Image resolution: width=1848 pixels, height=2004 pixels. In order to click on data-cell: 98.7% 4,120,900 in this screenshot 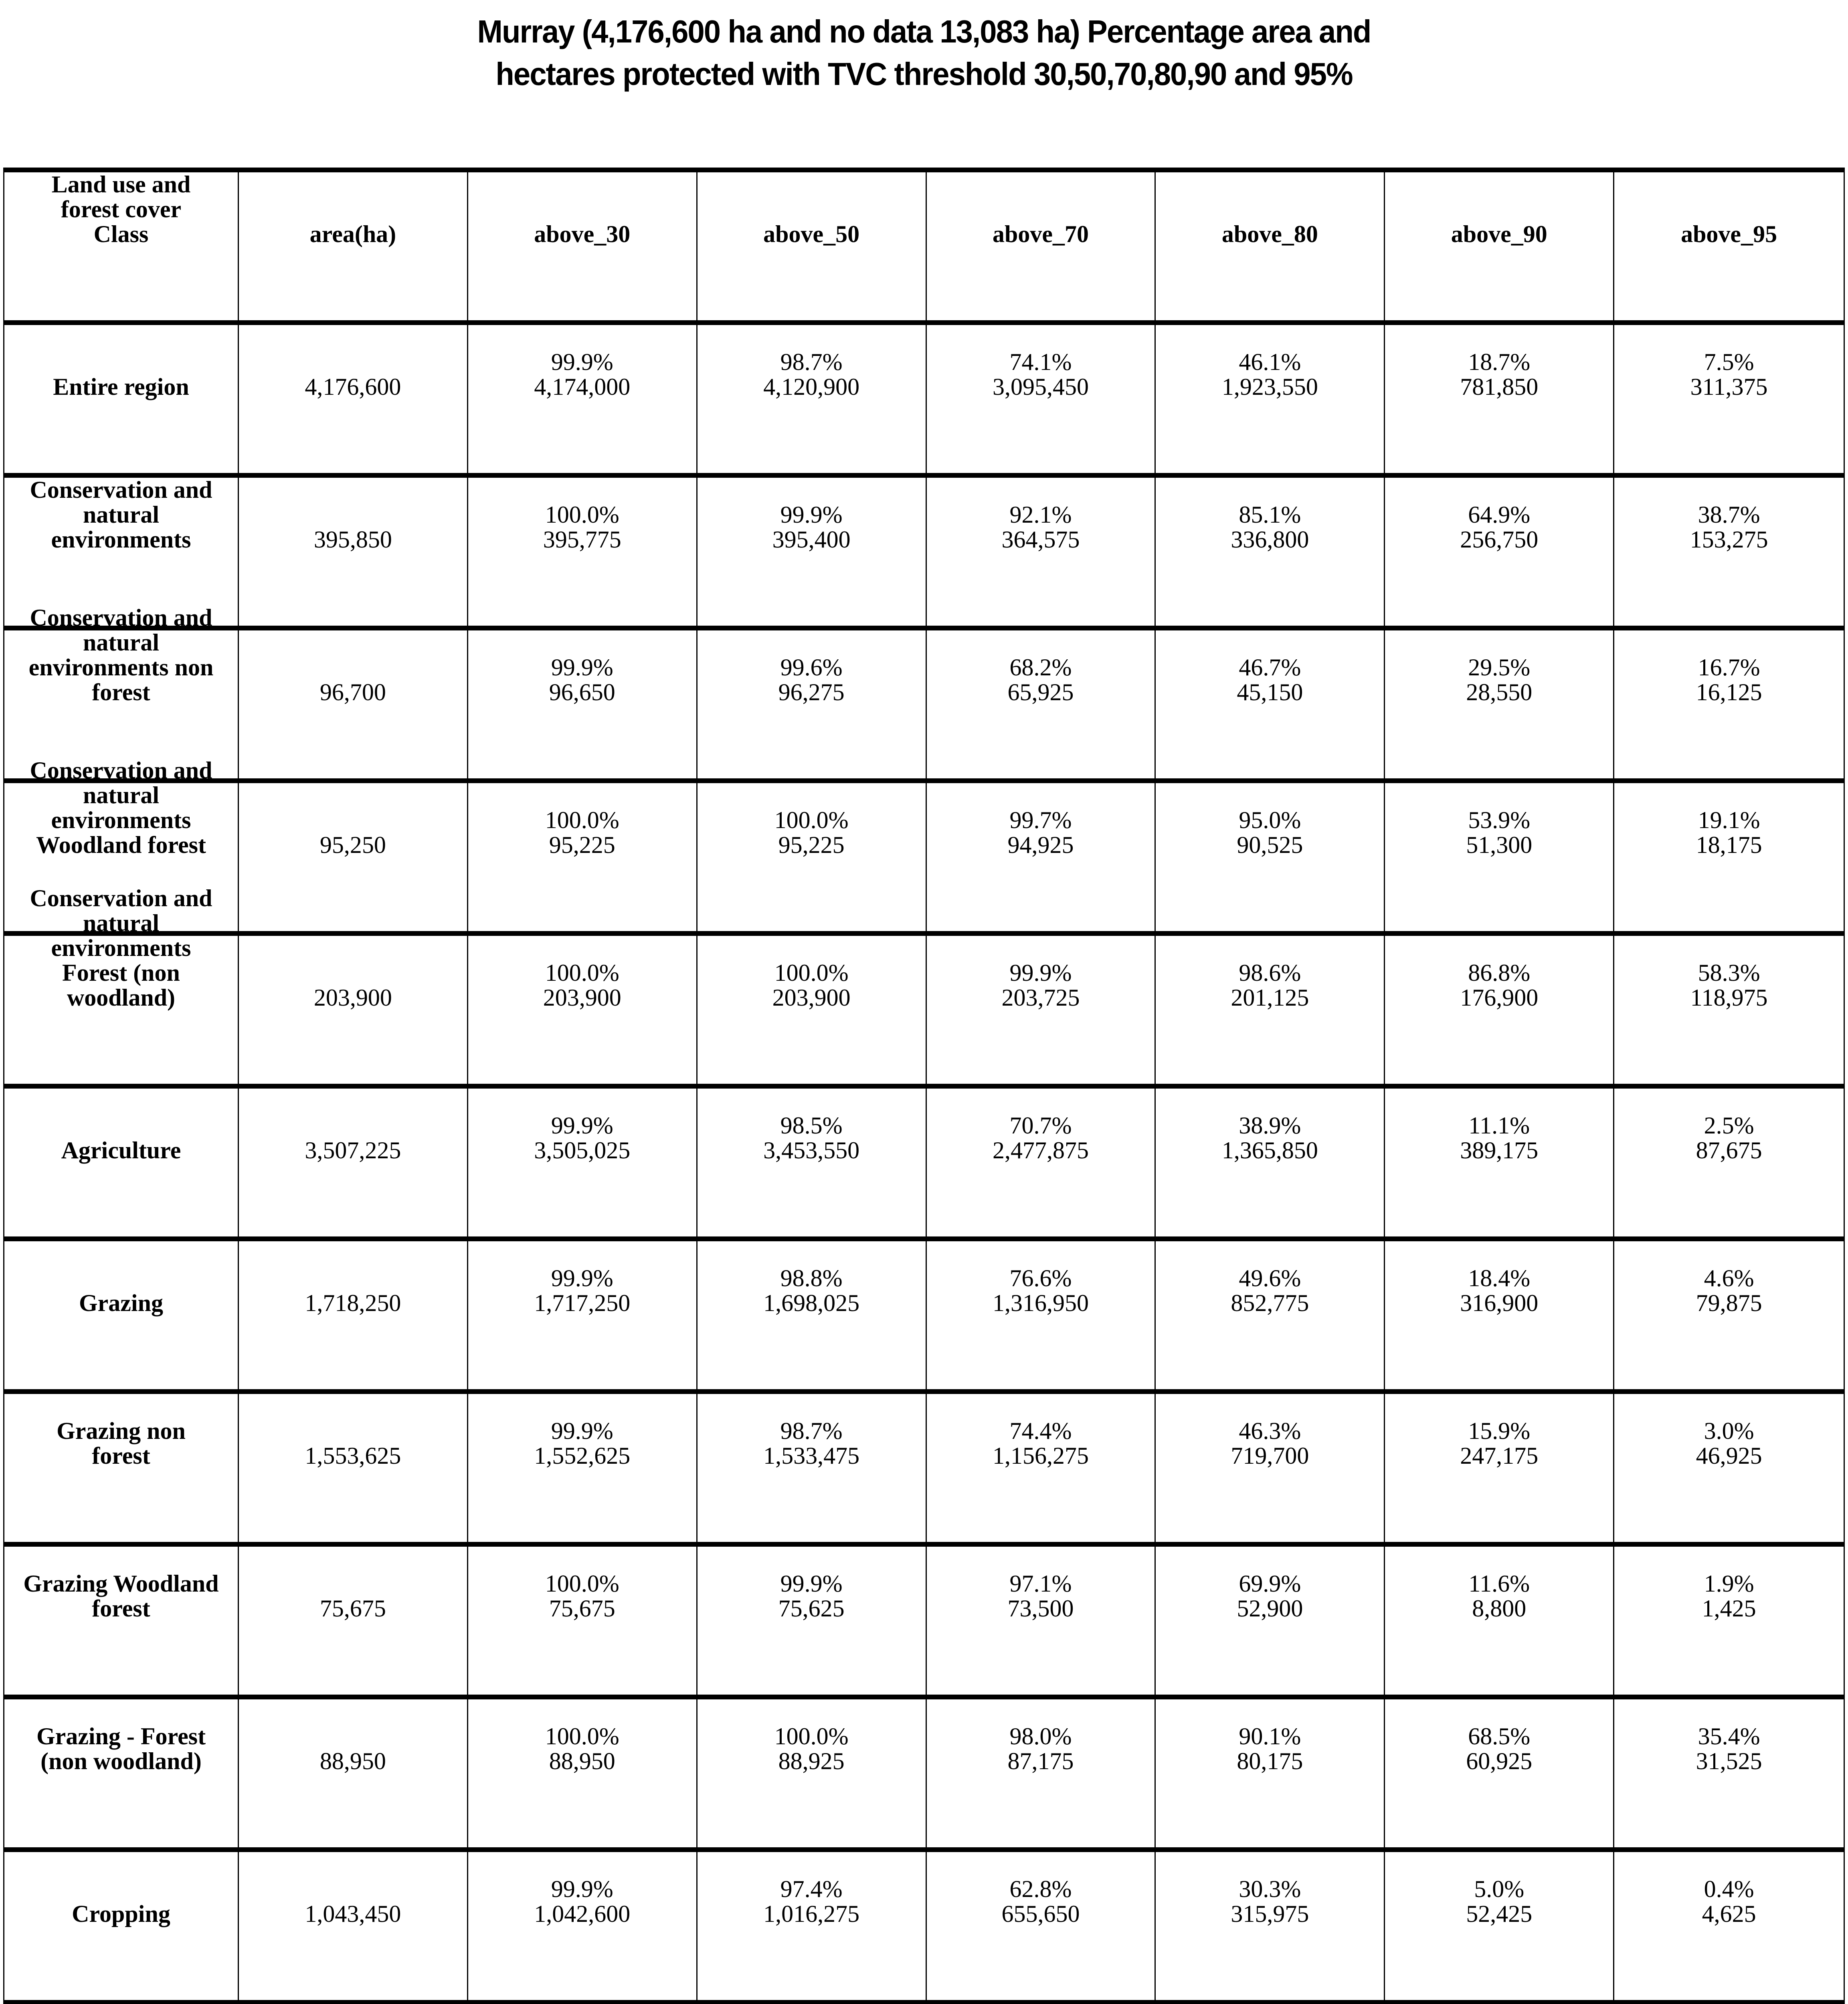, I will do `click(812, 399)`.